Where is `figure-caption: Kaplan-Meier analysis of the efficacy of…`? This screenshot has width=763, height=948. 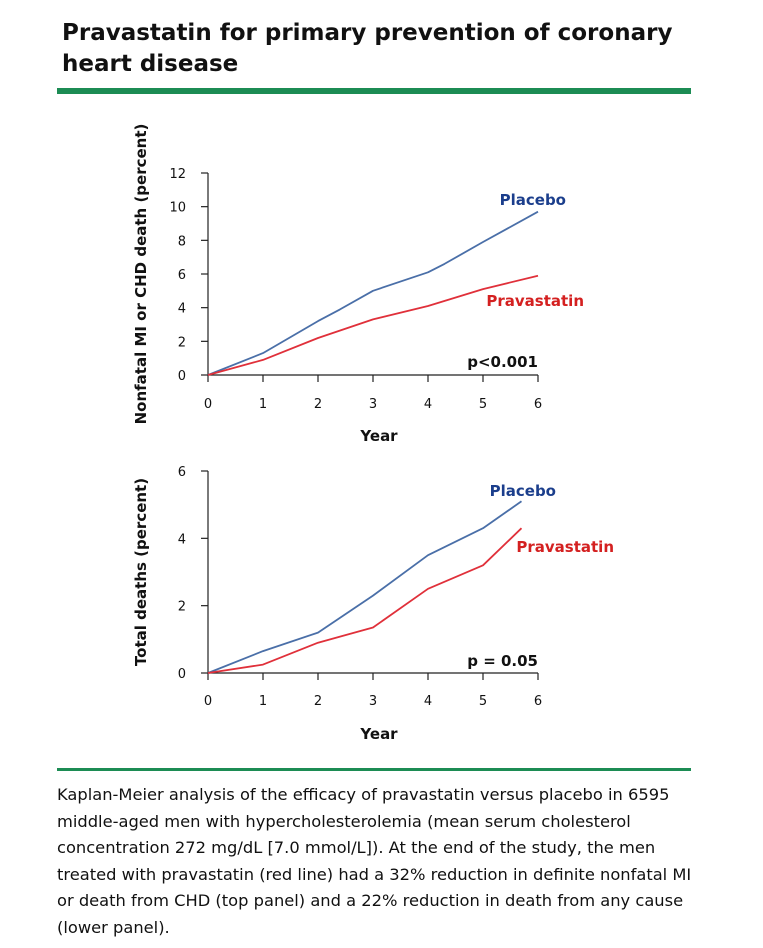 figure-caption: Kaplan-Meier analysis of the efficacy of… is located at coordinates (374, 861).